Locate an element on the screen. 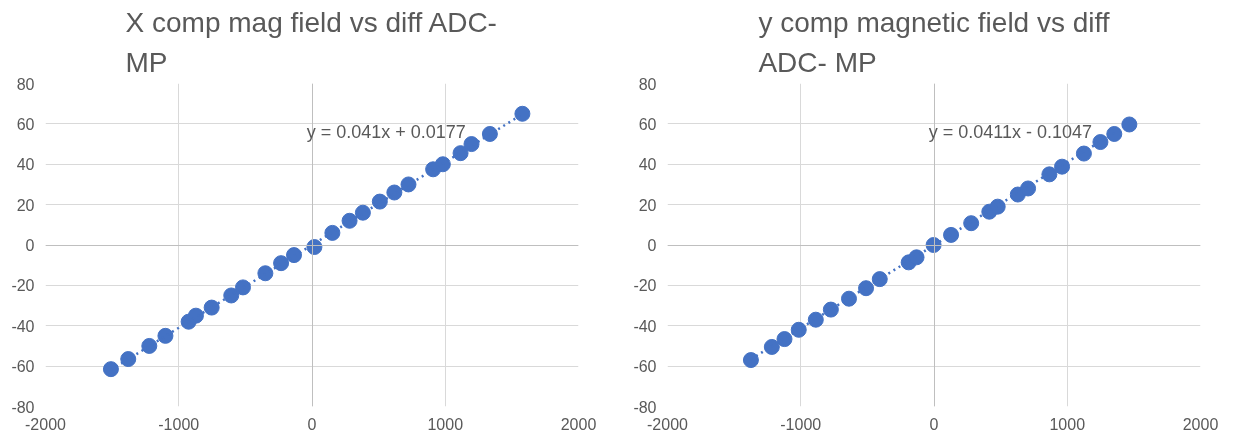 Image resolution: width=1244 pixels, height=448 pixels. chart-title: X comp mag field vs diff ADC-MP is located at coordinates (311, 43).